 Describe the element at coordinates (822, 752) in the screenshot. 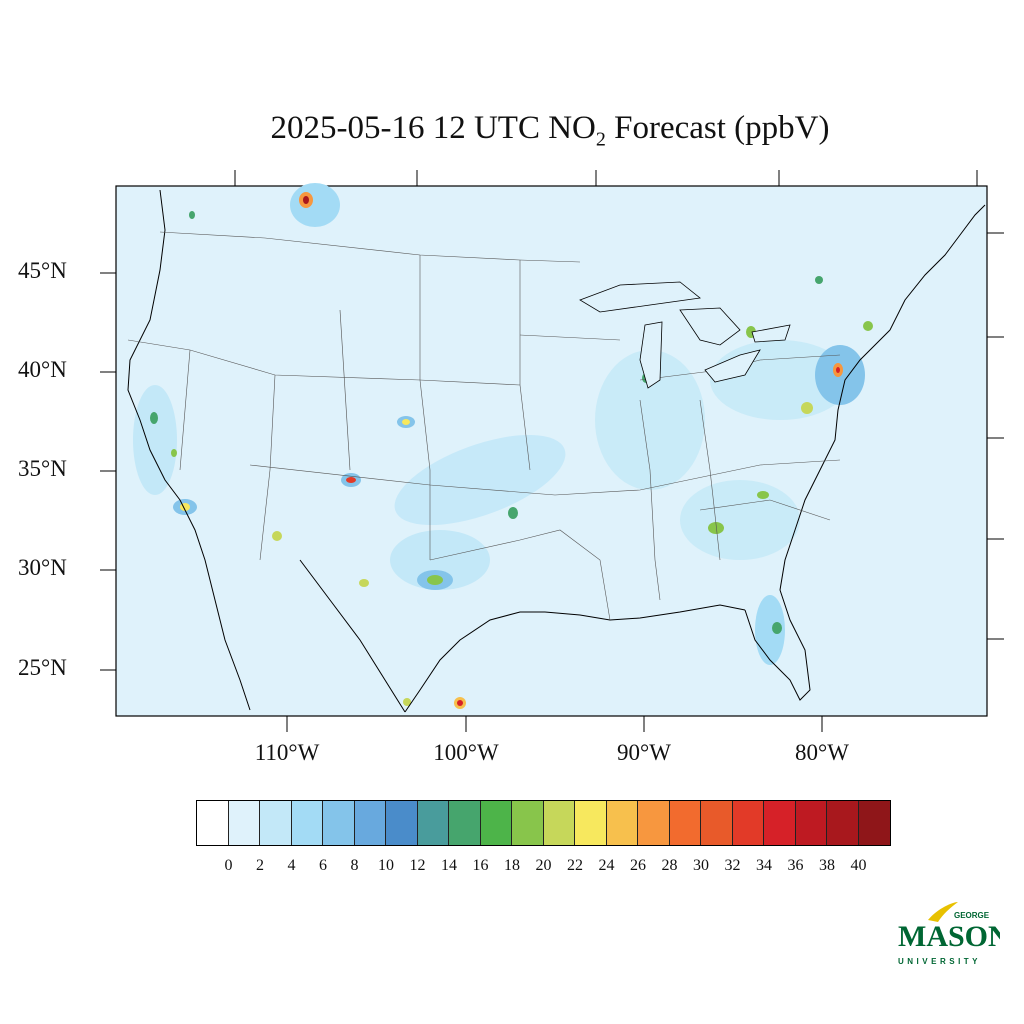

I see `lon-label-80: 80°W` at that location.